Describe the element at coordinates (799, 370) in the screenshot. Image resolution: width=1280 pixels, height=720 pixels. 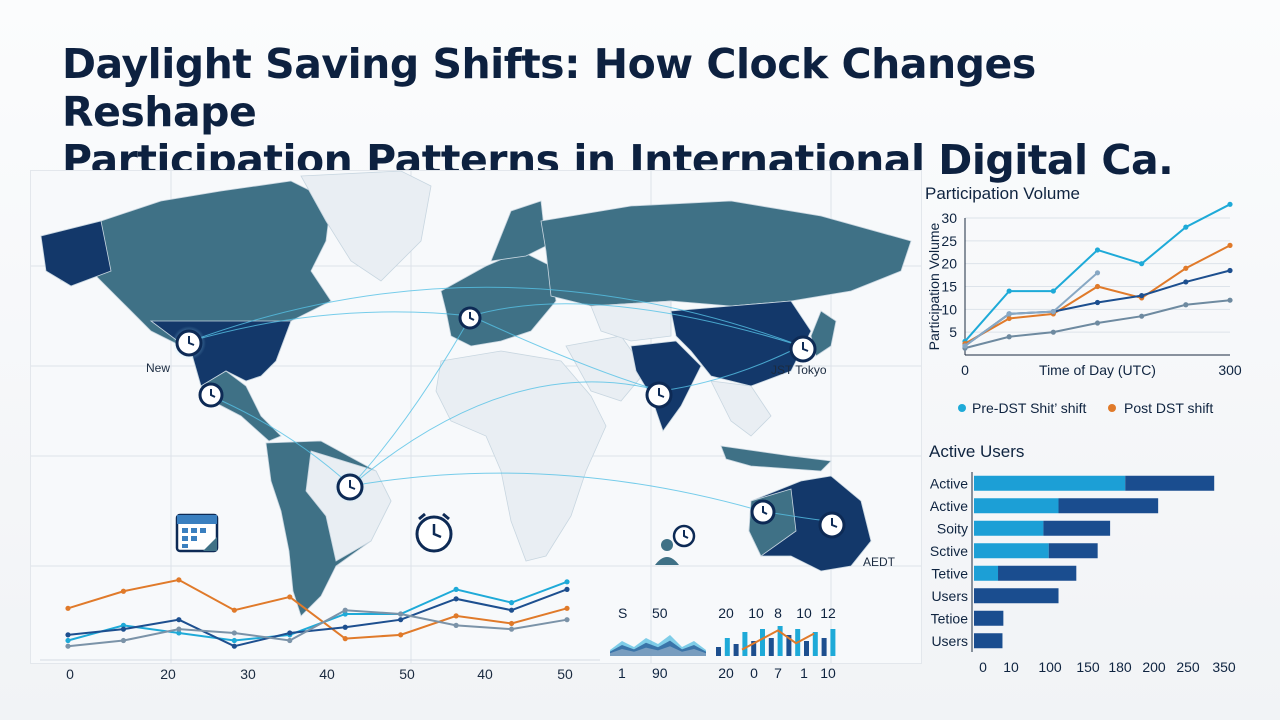
I see `map-label-tokyo: JST Tokyo` at that location.